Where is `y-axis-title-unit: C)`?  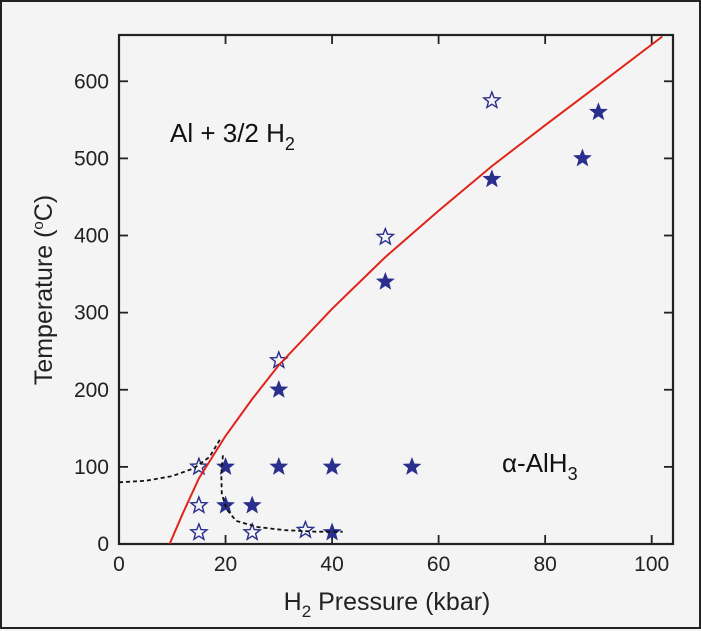 y-axis-title-unit: C) is located at coordinates (44, 208).